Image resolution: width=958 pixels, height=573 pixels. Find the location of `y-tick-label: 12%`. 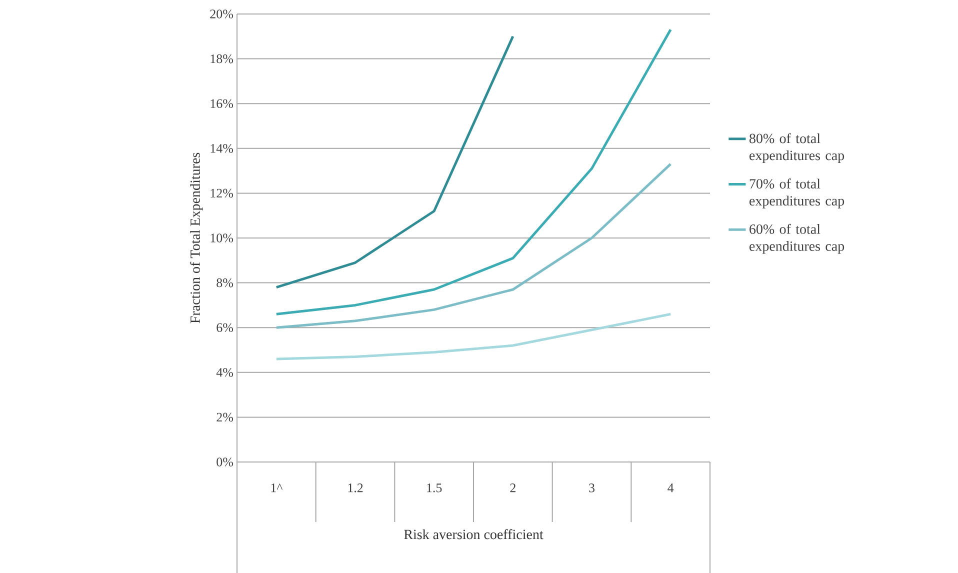

y-tick-label: 12% is located at coordinates (222, 193).